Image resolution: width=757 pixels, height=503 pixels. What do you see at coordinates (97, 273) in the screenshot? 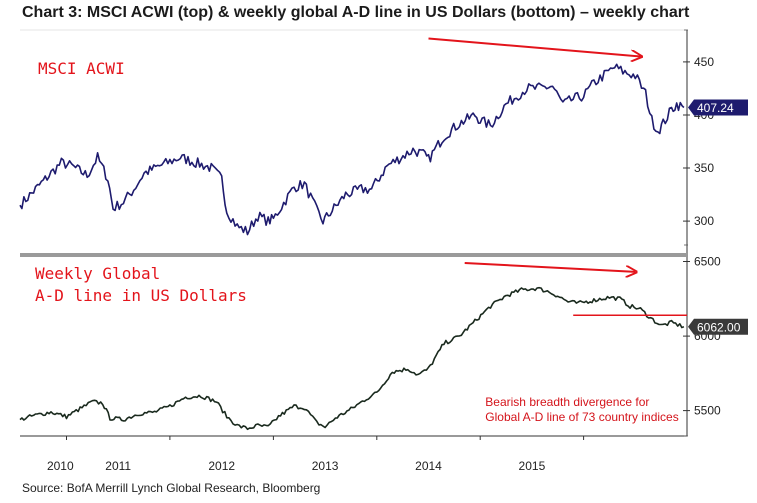
I see `bottom-series-label-line: Weekly Global` at bounding box center [97, 273].